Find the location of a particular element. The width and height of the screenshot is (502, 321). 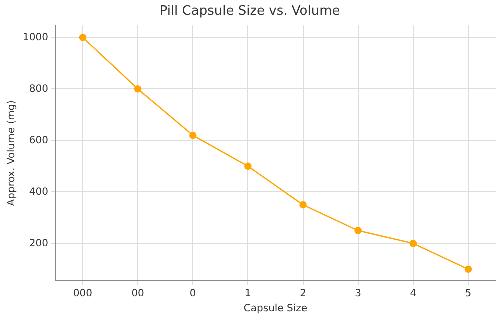

y-tick-label: 800 is located at coordinates (38, 89).